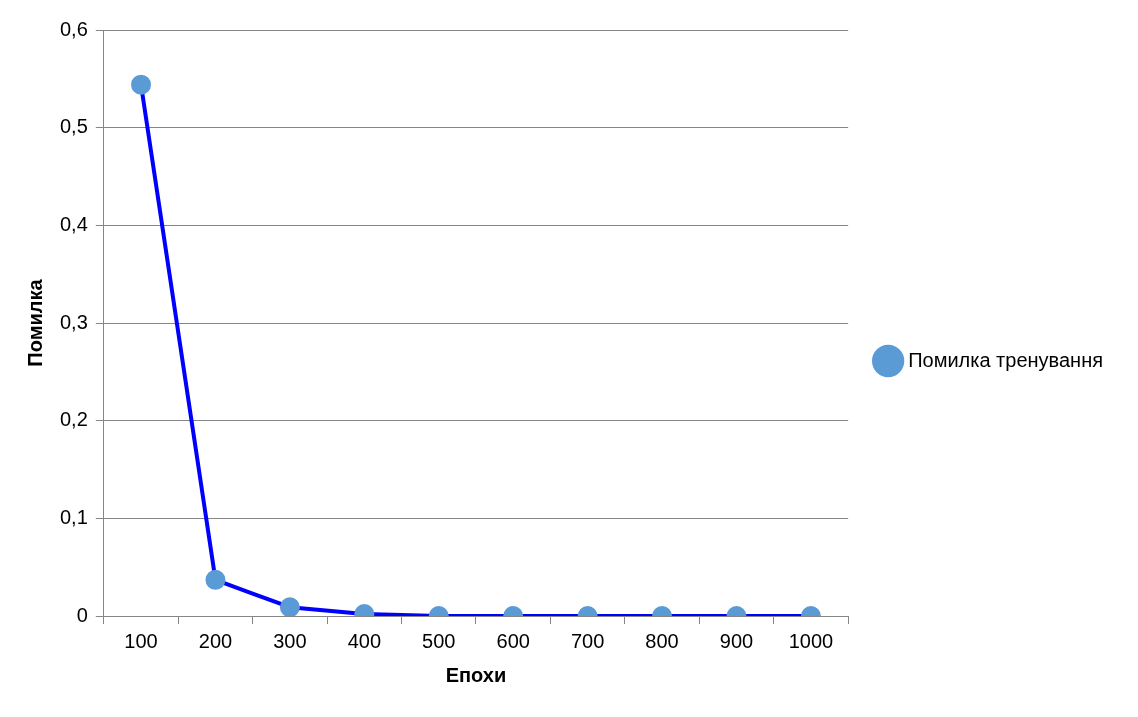 The image size is (1138, 717). I want to click on y-tick-label: 0,4, so click(73, 223).